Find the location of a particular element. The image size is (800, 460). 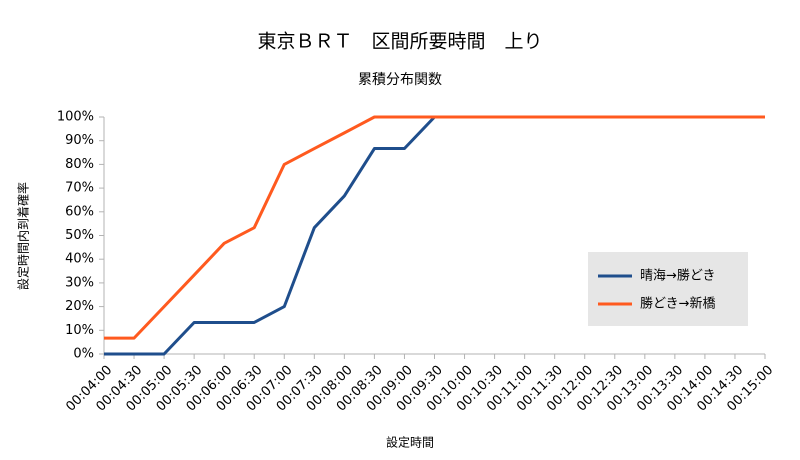

y-tick-label: 50% is located at coordinates (79, 235).